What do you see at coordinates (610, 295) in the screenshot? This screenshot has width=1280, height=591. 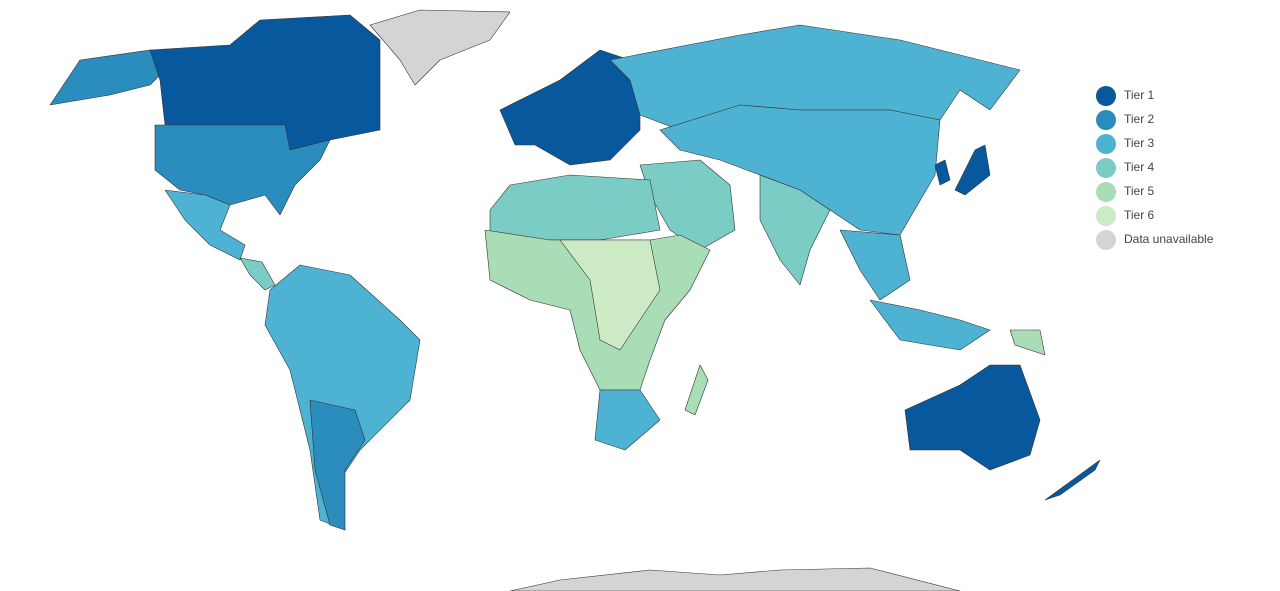 I see `central-africa` at bounding box center [610, 295].